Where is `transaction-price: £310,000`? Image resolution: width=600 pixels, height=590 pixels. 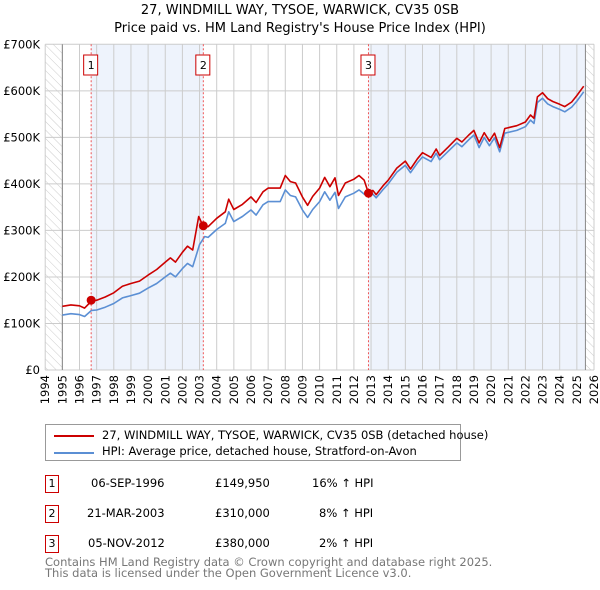 transaction-price: £310,000 is located at coordinates (242, 513).